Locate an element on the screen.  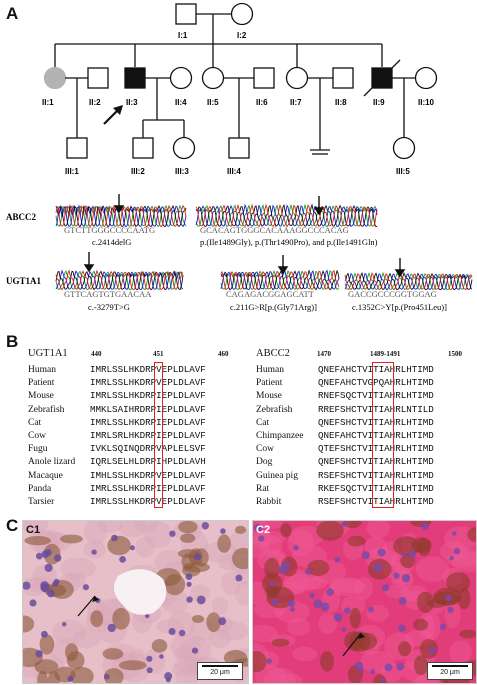
label-ii2: II:2 is located at coordinates (95, 102).